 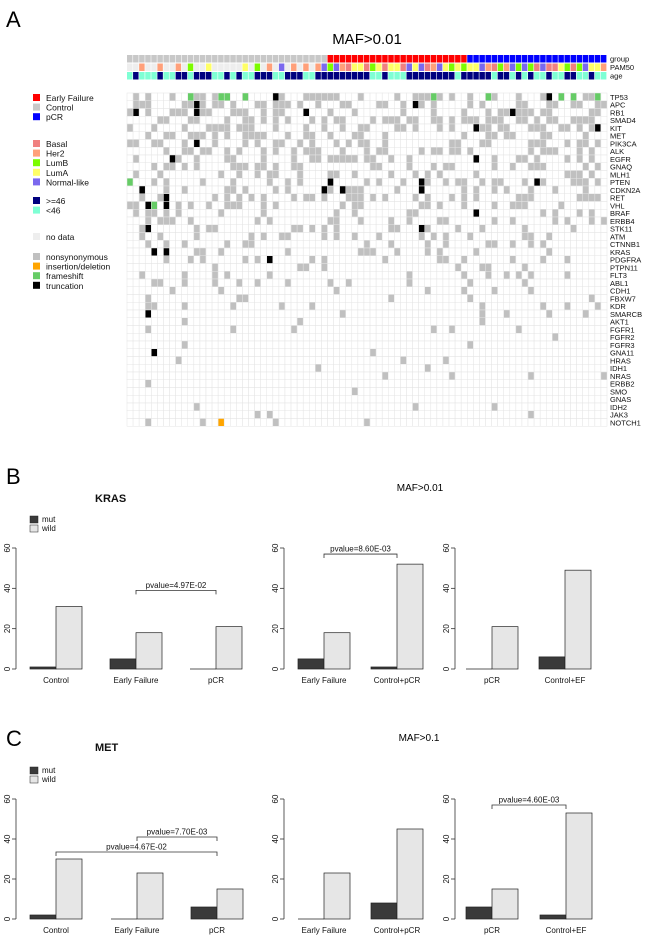 What do you see at coordinates (275, 918) in the screenshot?
I see `y-tick-label: 0` at bounding box center [275, 918].